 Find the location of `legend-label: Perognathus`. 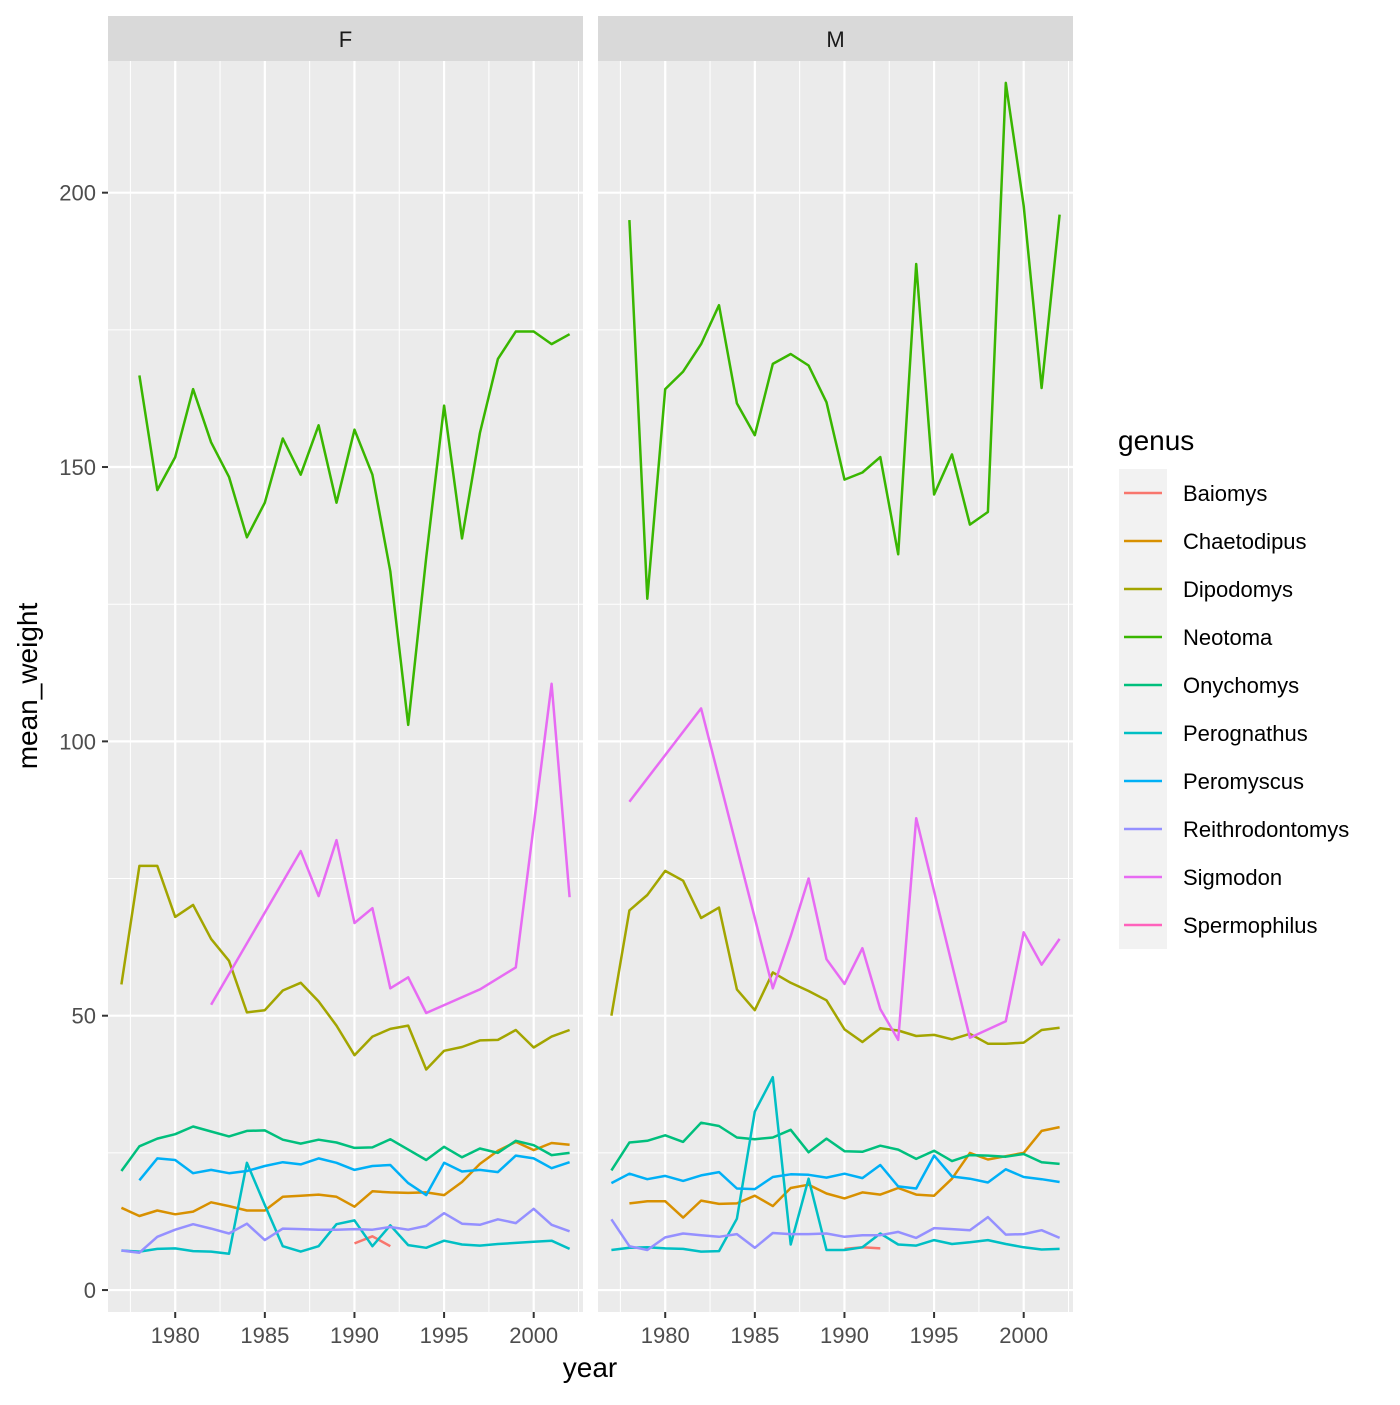

legend-label: Perognathus is located at coordinates (1245, 733).